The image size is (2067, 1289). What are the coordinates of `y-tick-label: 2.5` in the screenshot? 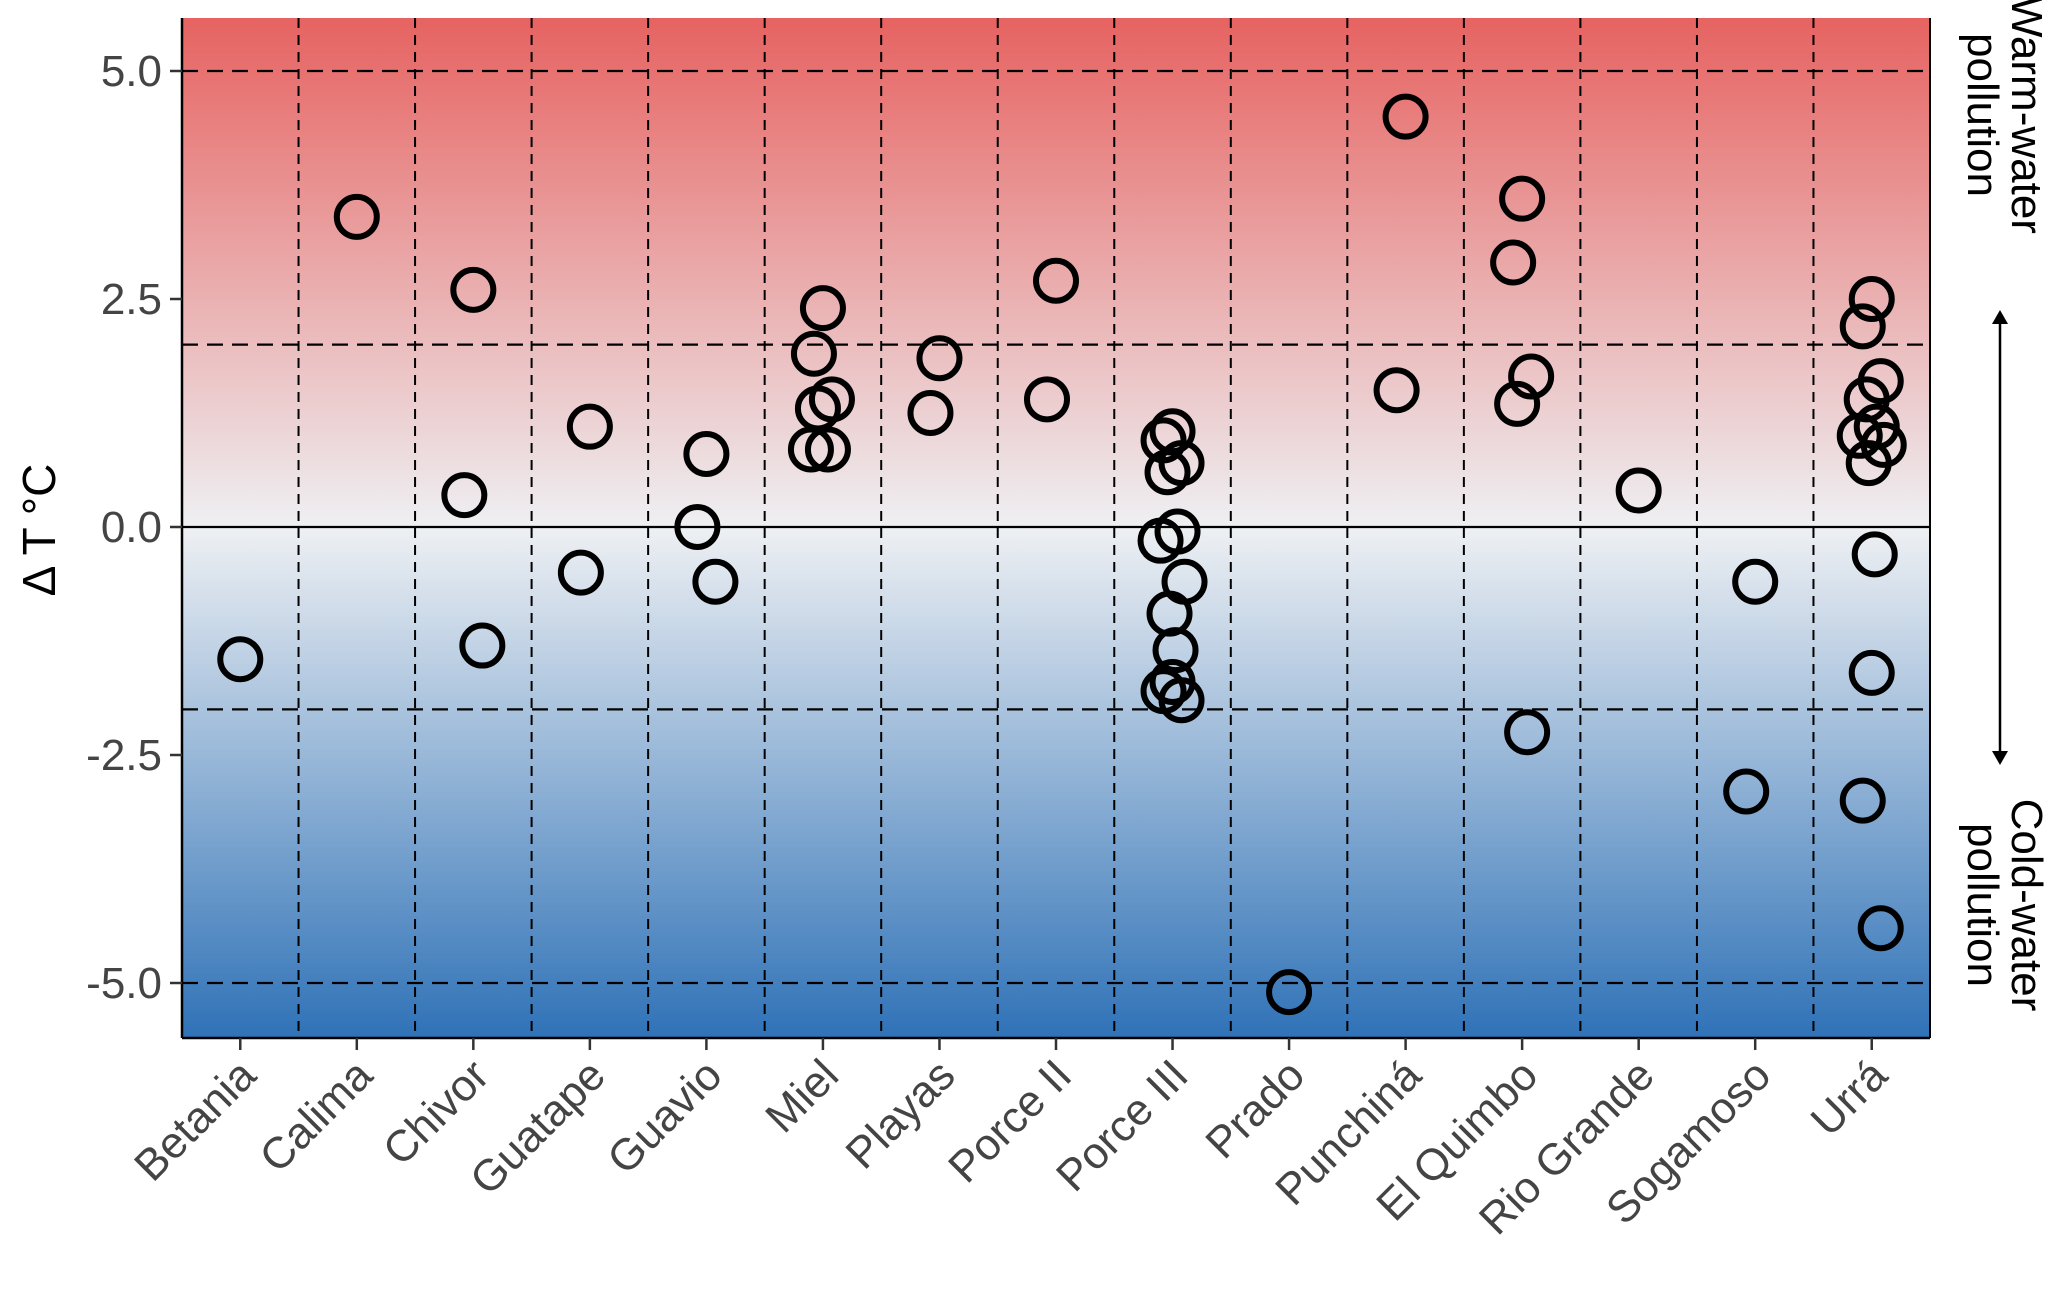 It's located at (131, 299).